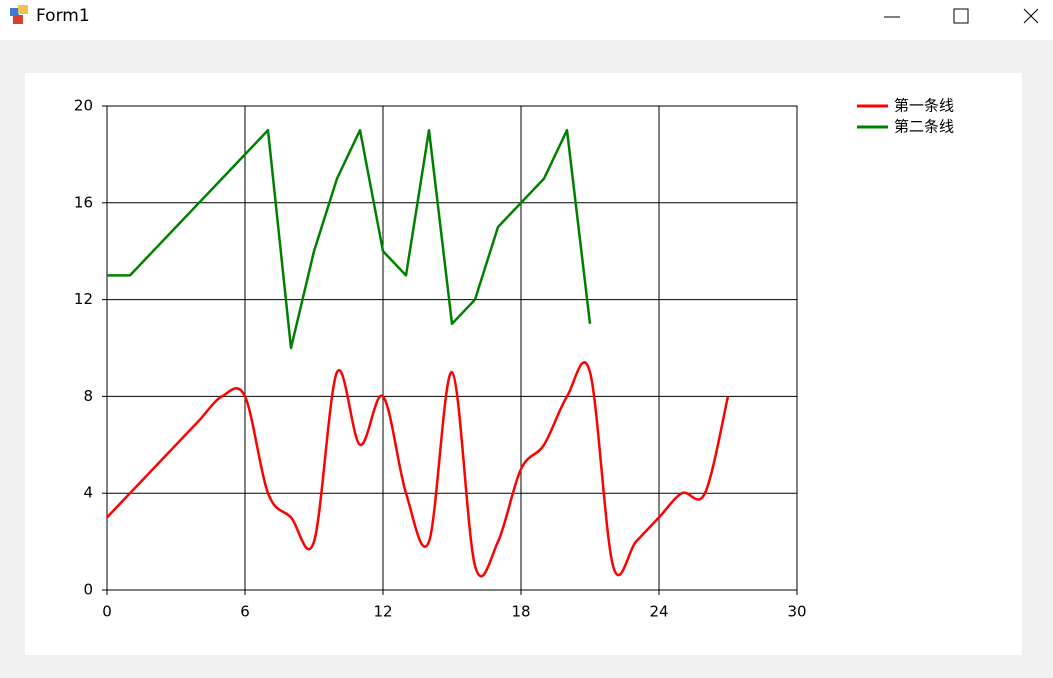  Describe the element at coordinates (382, 612) in the screenshot. I see `x-tick-label: 12` at that location.